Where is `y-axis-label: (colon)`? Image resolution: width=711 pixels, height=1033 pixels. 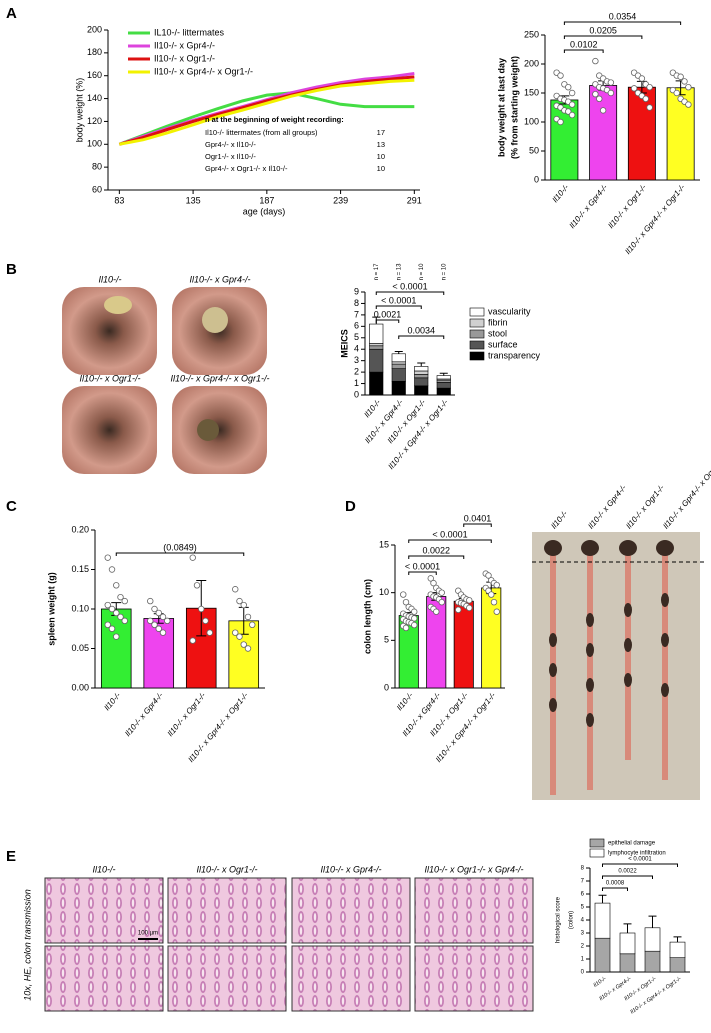 y-axis-label: (colon) is located at coordinates (572, 920).